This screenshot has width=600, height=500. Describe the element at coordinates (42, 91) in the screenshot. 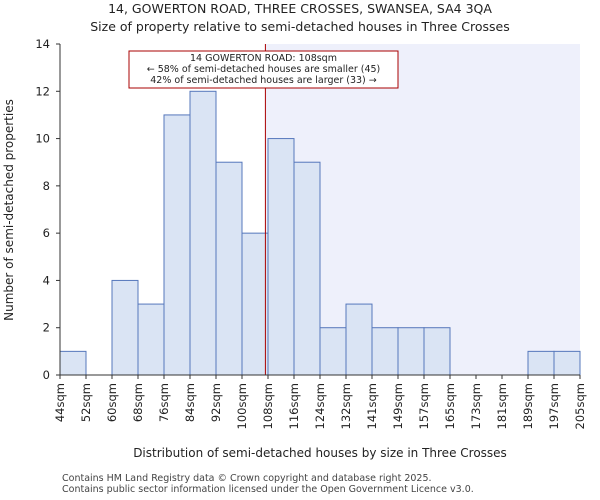

I see `y-tick-label: 12` at that location.